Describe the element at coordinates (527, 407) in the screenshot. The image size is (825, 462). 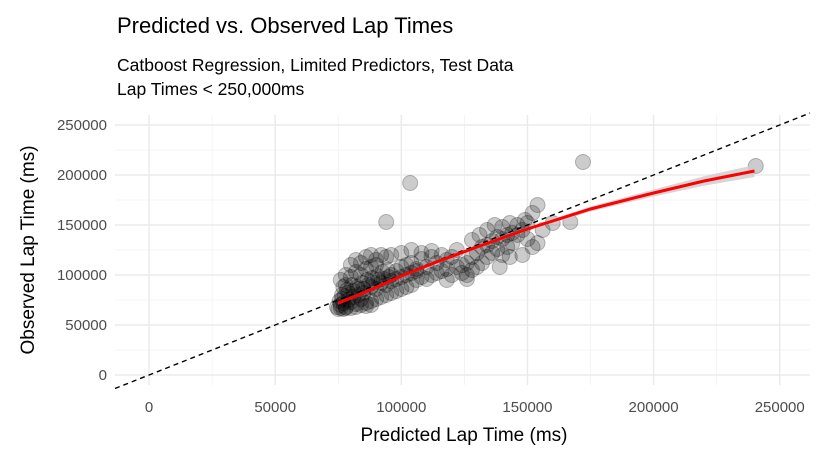
I see `x-tick-label: 150000` at that location.